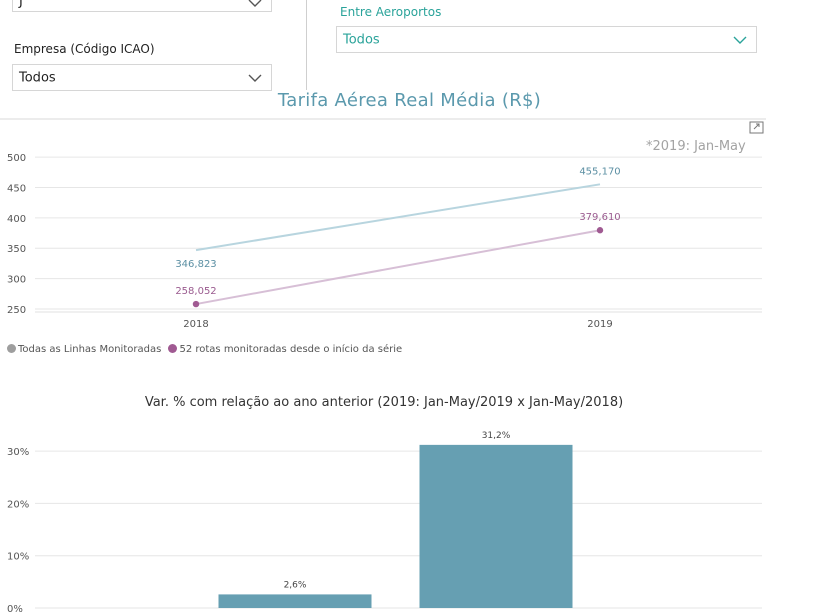 This screenshot has width=819, height=614. What do you see at coordinates (21, 4) in the screenshot?
I see `top-filter-value: J` at bounding box center [21, 4].